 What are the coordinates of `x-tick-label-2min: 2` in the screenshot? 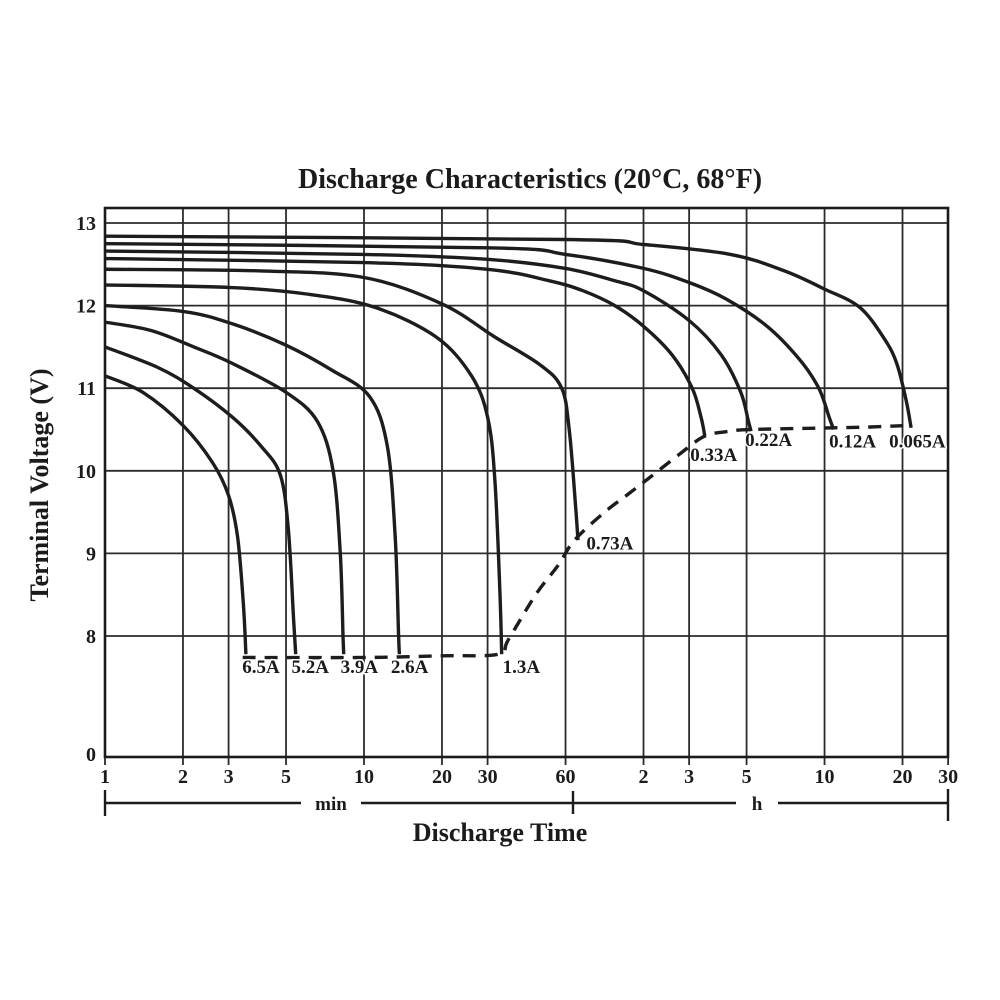 It's located at (183, 777).